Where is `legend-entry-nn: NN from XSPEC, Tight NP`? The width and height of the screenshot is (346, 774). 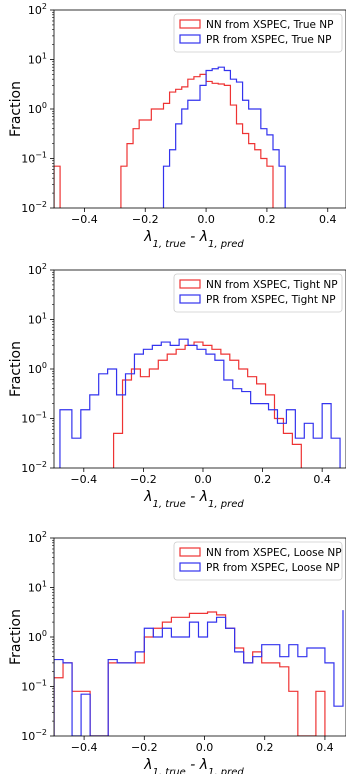 legend-entry-nn: NN from XSPEC, Tight NP is located at coordinates (272, 285).